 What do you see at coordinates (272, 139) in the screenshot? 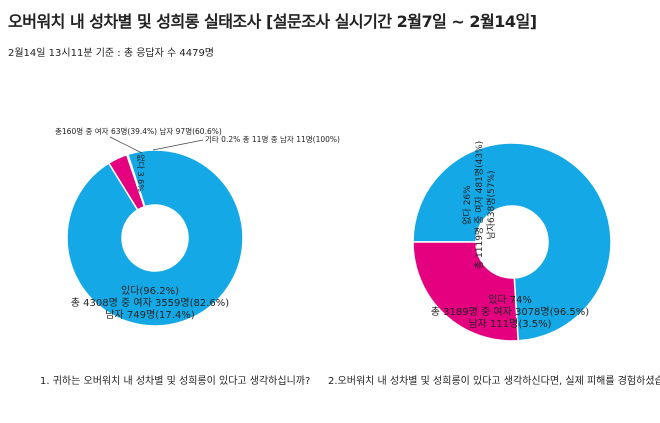
I see `chart1-other-callout: 기타 0.2% 총 11명 중 남자 11명(100%)` at bounding box center [272, 139].